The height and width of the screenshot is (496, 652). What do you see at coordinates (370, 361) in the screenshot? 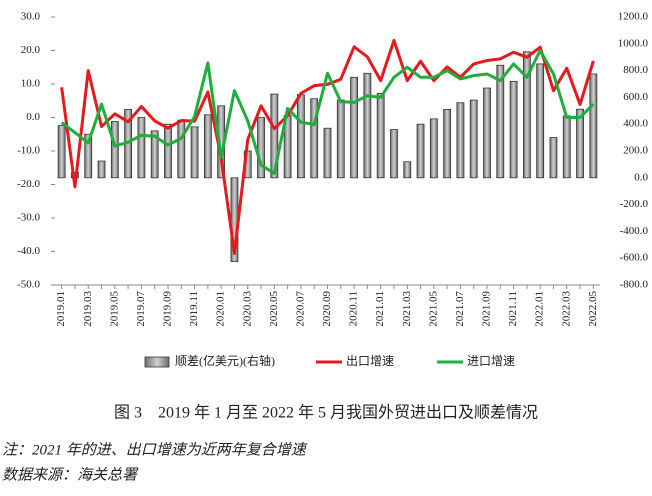
I see `legend-label: 出口增速` at bounding box center [370, 361].